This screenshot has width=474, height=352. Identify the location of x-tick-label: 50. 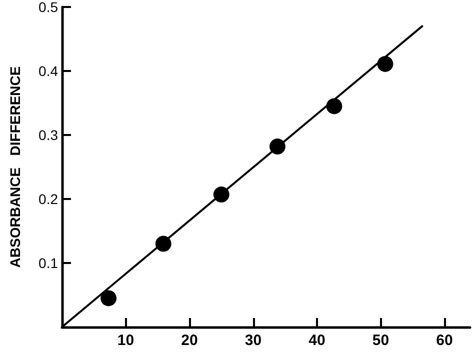
(381, 340).